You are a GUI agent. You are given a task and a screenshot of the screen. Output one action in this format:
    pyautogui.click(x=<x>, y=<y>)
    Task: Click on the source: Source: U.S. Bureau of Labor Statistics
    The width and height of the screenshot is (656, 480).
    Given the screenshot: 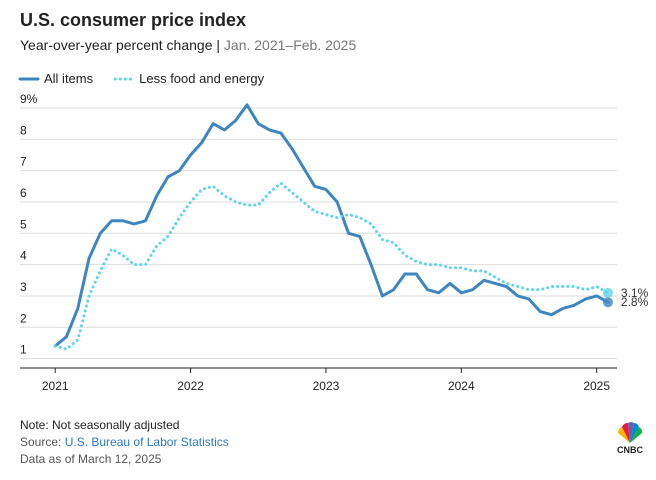 What is the action you would take?
    pyautogui.click(x=124, y=442)
    